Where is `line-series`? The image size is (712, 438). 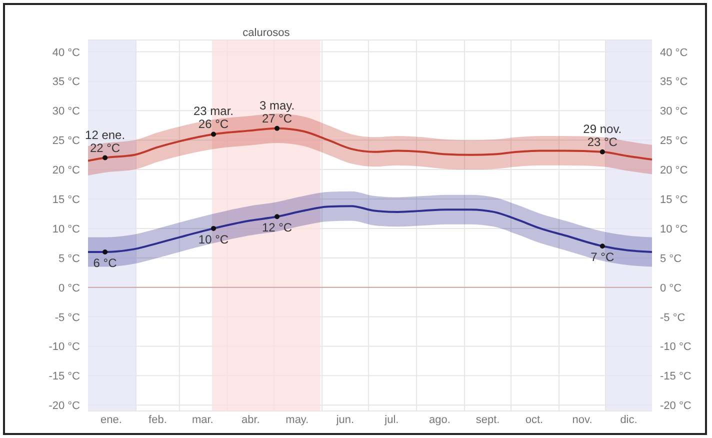
line-series is located at coordinates (370, 229).